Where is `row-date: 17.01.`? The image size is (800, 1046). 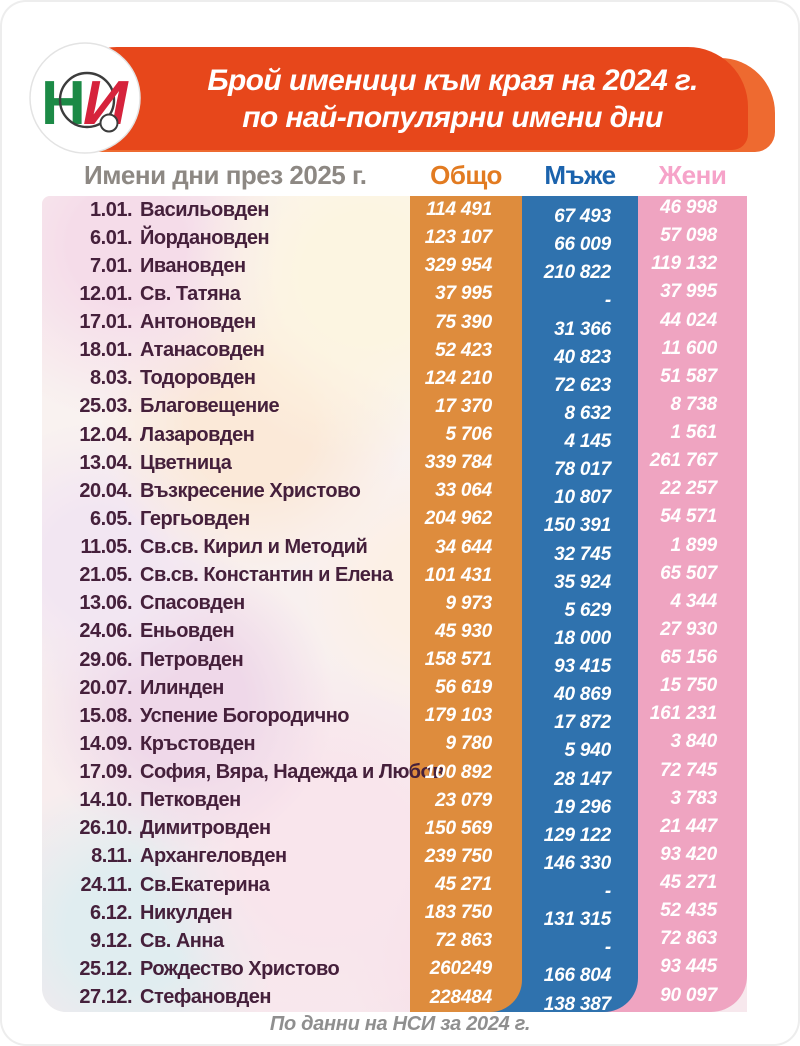 row-date: 17.01. is located at coordinates (105, 322).